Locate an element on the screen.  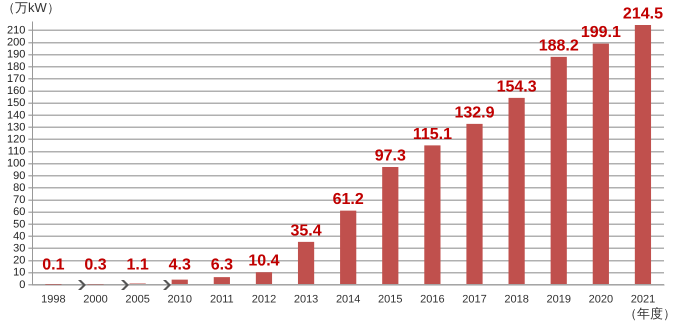
y-tick-label: 180 is located at coordinates (16, 66).